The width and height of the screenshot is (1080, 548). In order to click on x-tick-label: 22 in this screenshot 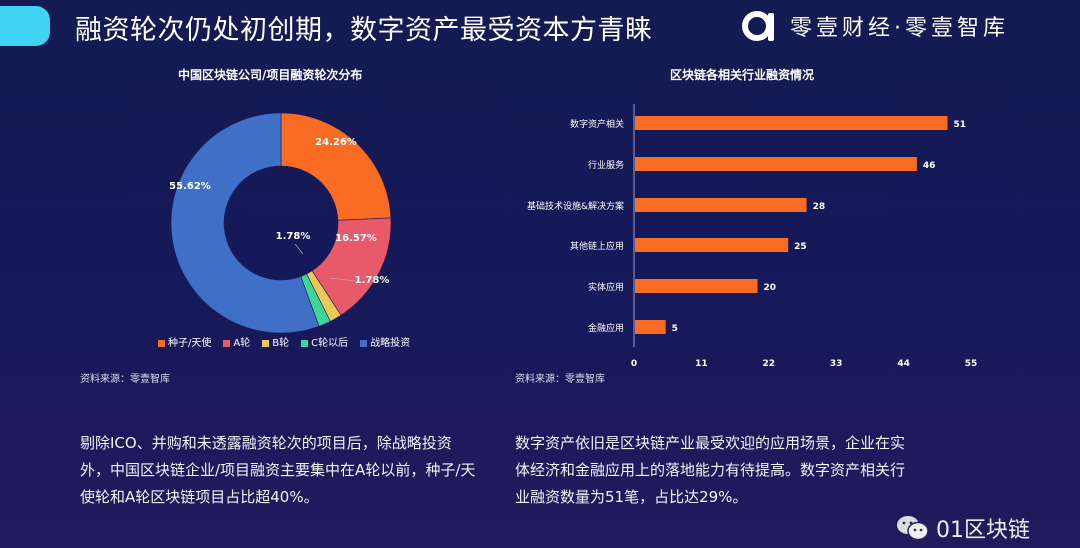, I will do `click(769, 364)`.